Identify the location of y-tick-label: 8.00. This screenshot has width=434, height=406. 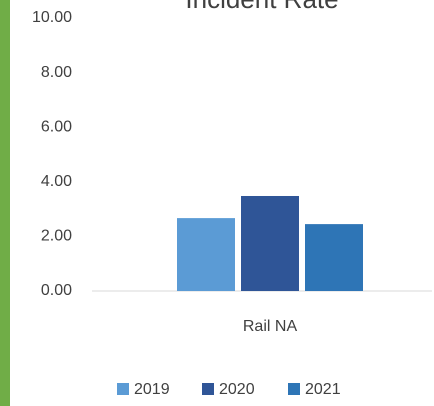
(56, 72).